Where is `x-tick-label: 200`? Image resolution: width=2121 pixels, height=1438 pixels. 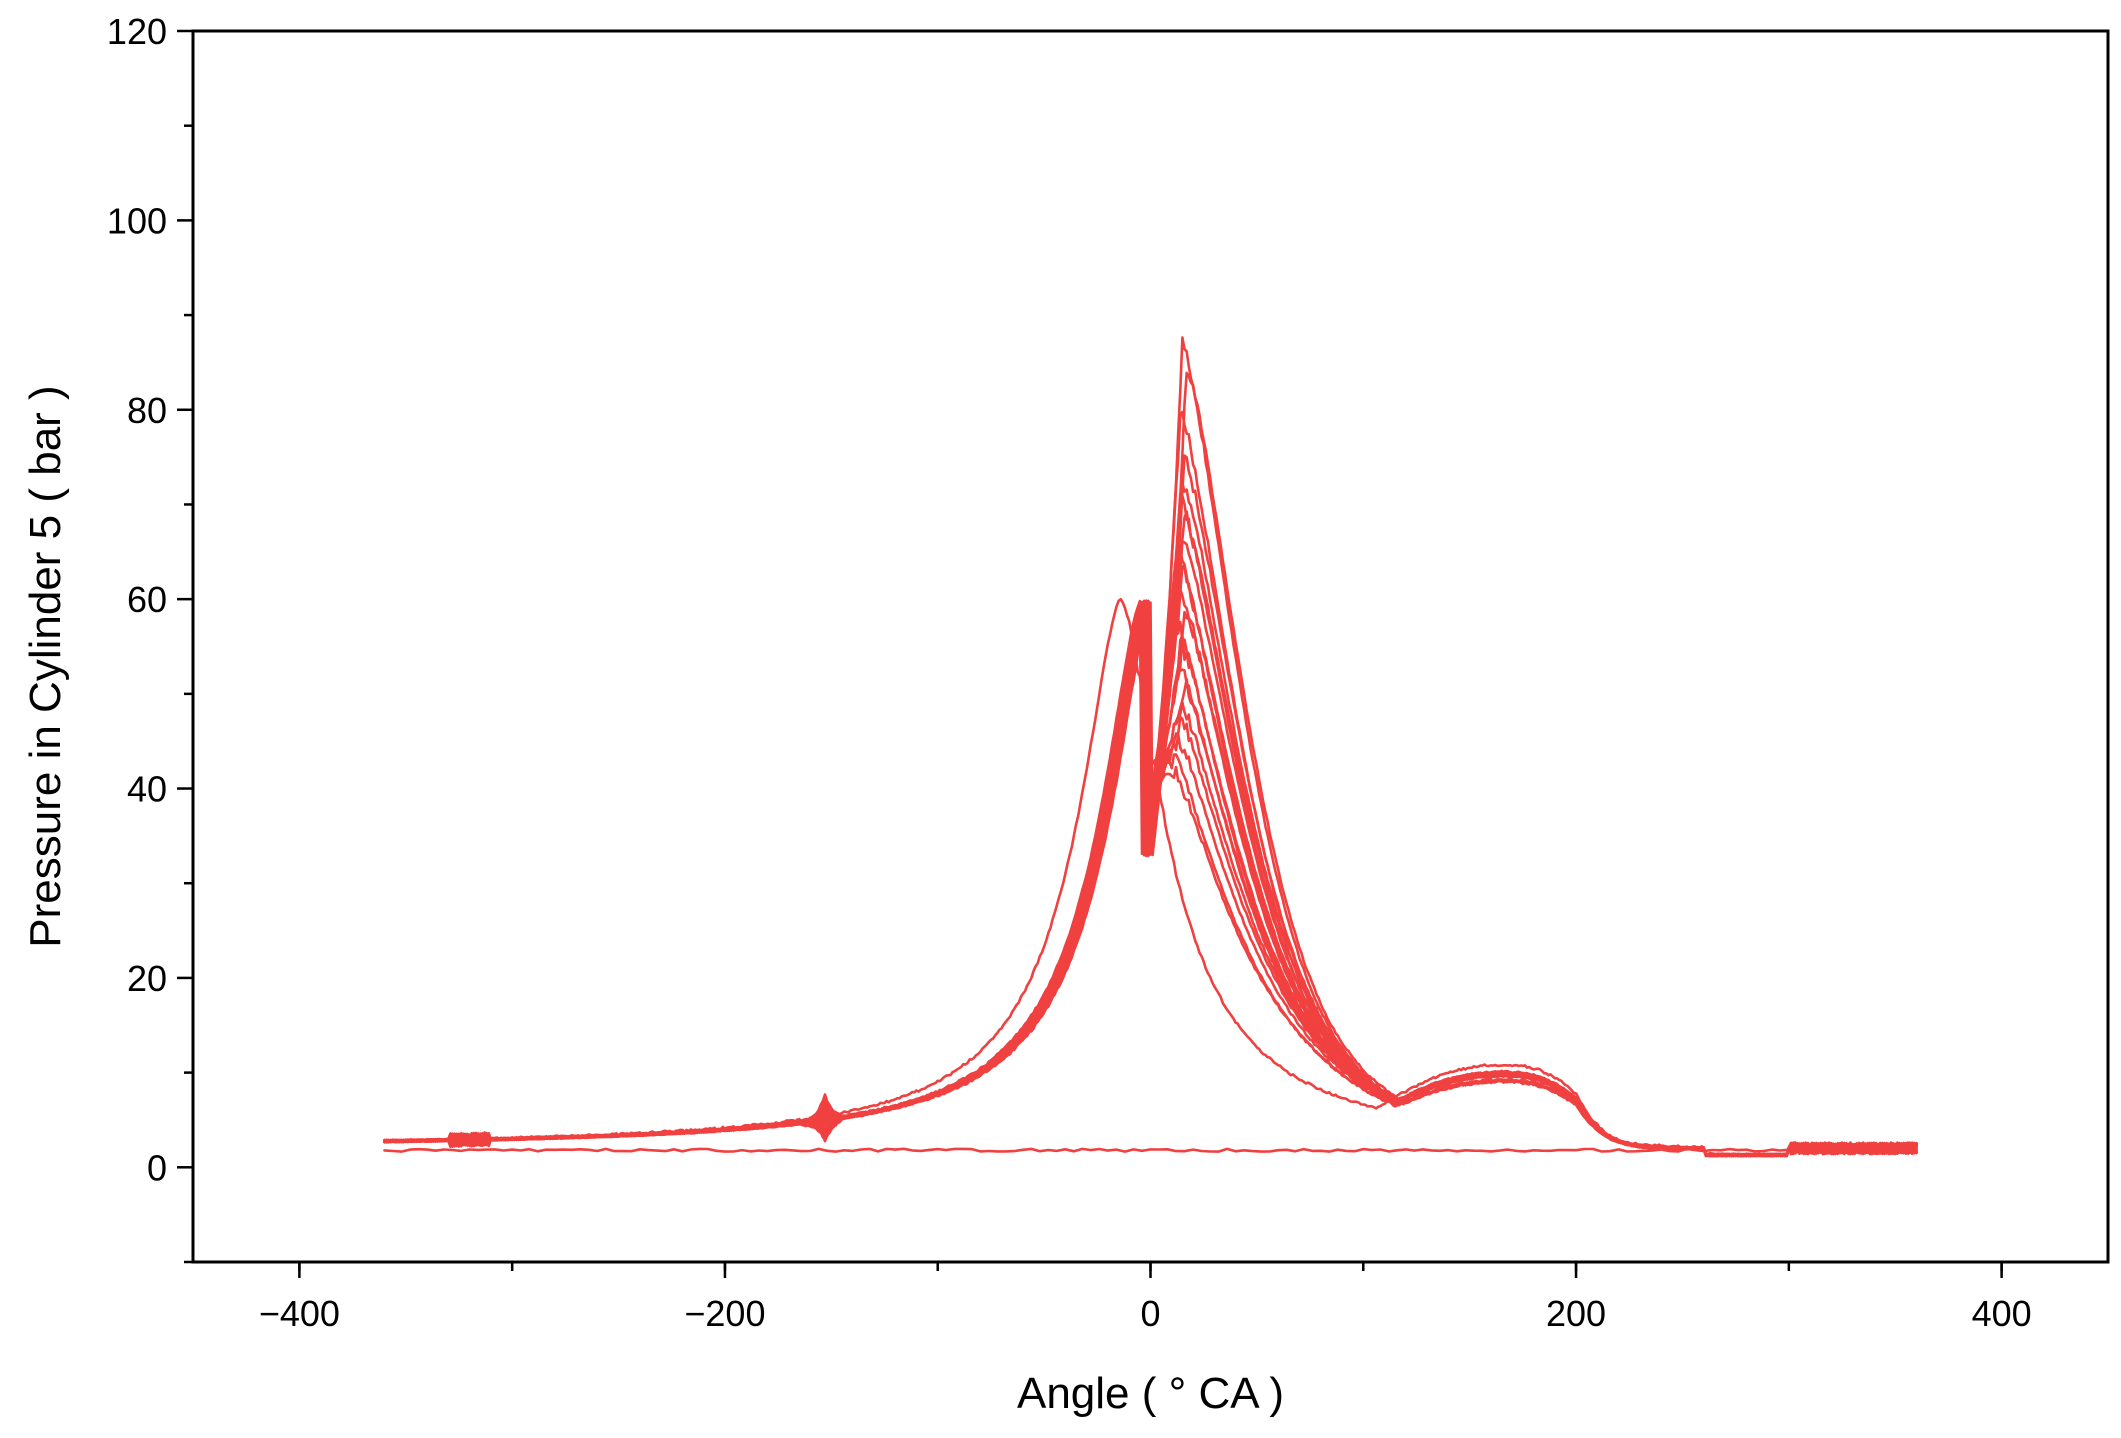 x-tick-label: 200 is located at coordinates (1576, 1313).